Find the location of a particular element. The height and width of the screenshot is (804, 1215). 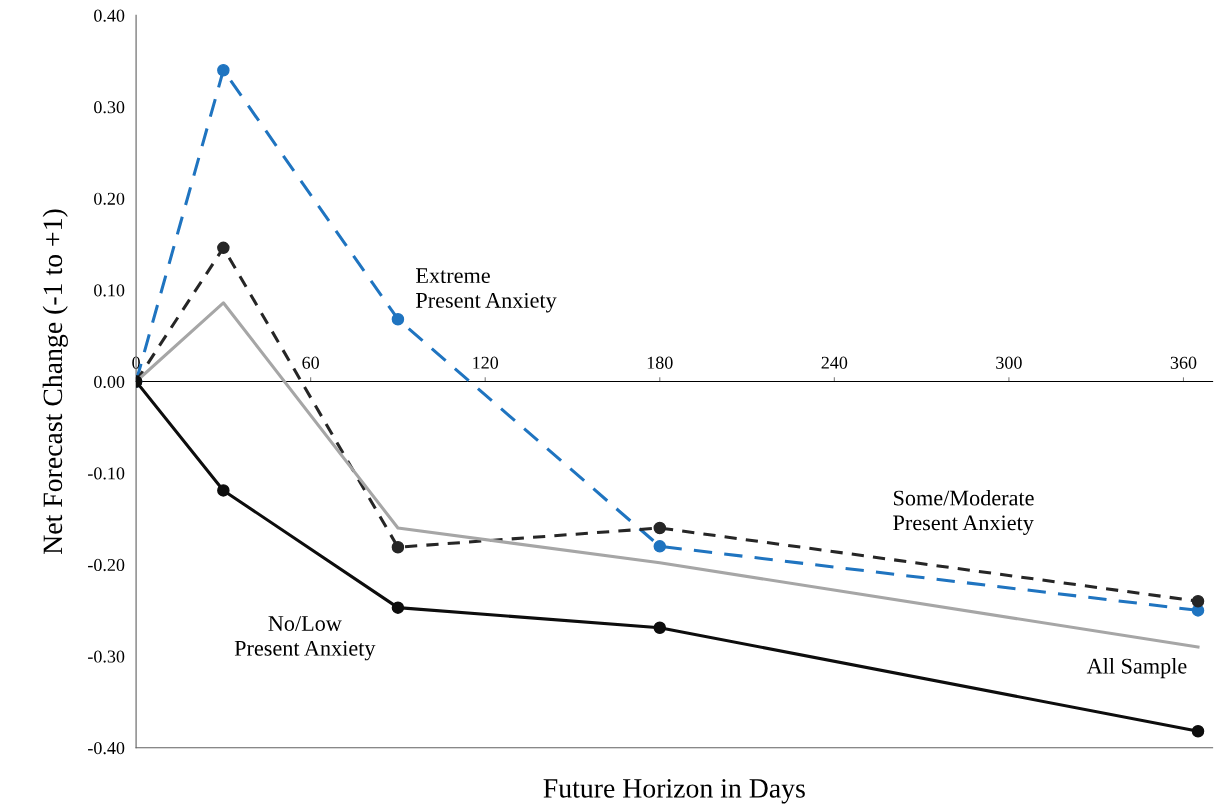

y-tick-label: -0.30 is located at coordinates (106, 656).